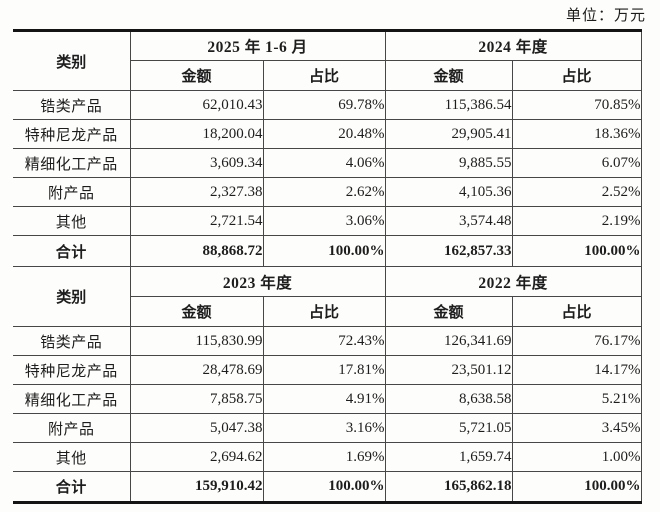 This screenshot has width=660, height=512. I want to click on ratio-cell: 1.69%, so click(324, 457).